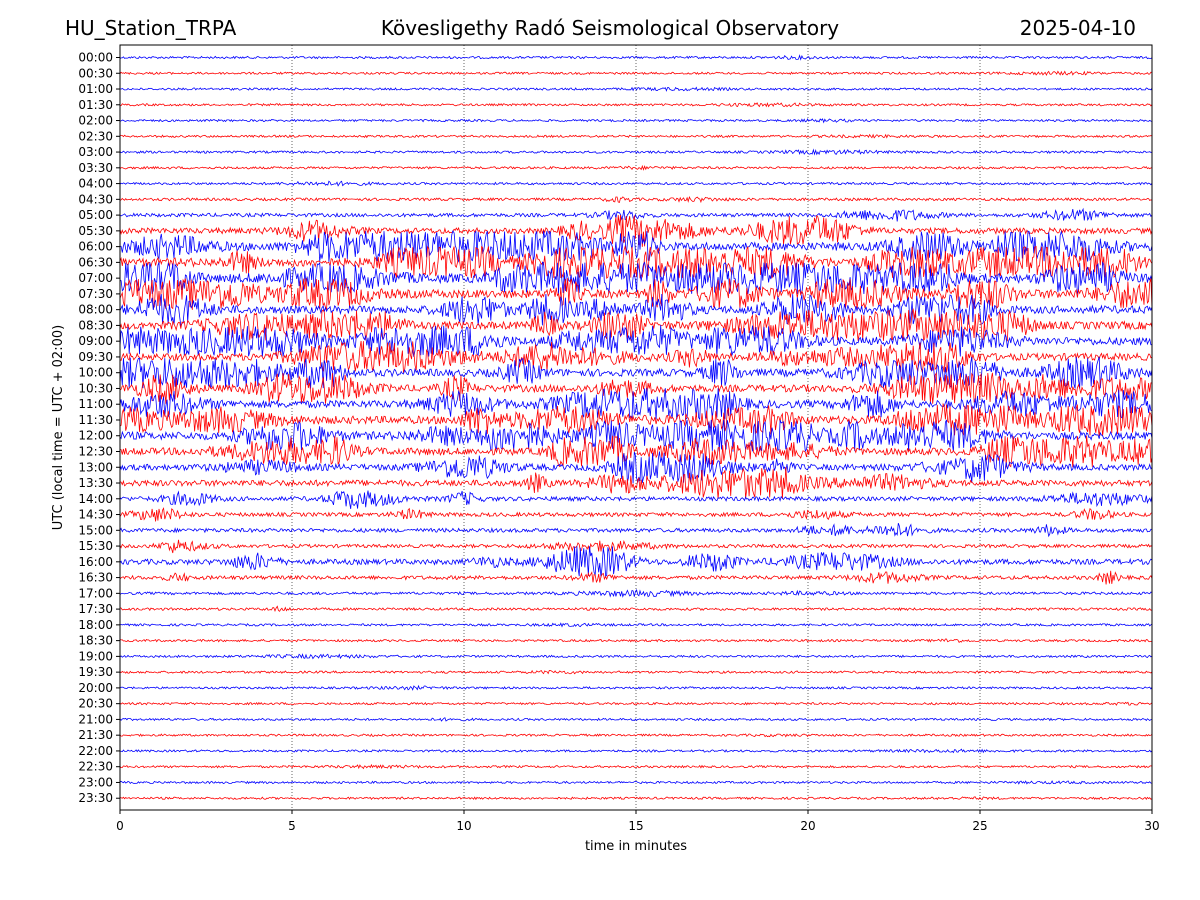  I want to click on y-tick-label: 18:00, so click(95, 625).